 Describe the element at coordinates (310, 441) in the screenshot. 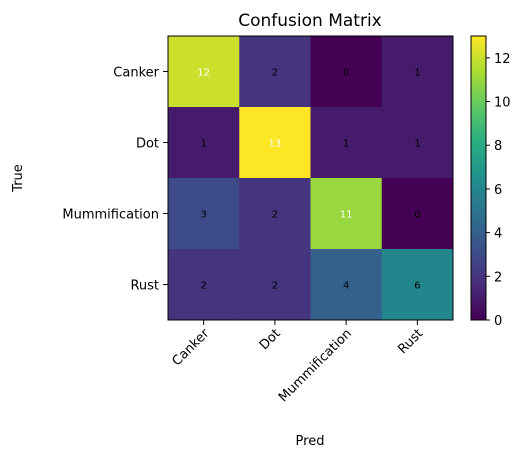

I see `x-axis-label: Pred` at that location.